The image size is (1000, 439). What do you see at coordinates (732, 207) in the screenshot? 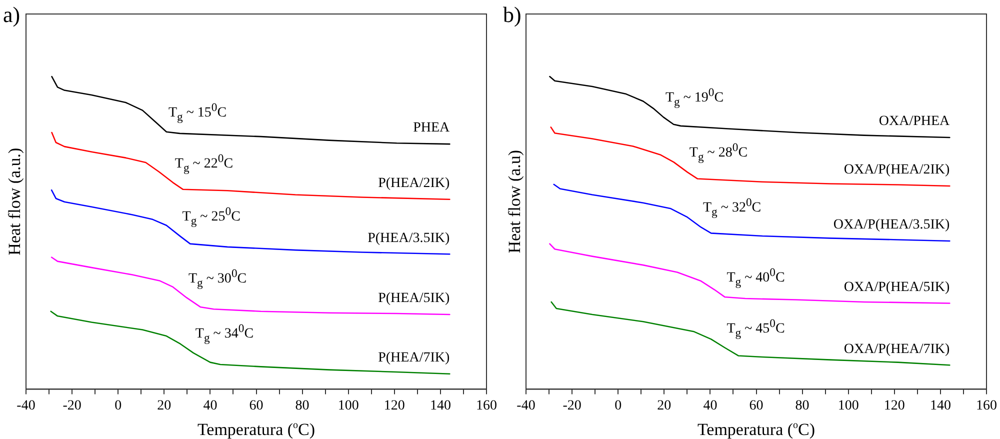
I see `annotation: T$_{g}$ ~ 32$^{0}$C` at bounding box center [732, 207].